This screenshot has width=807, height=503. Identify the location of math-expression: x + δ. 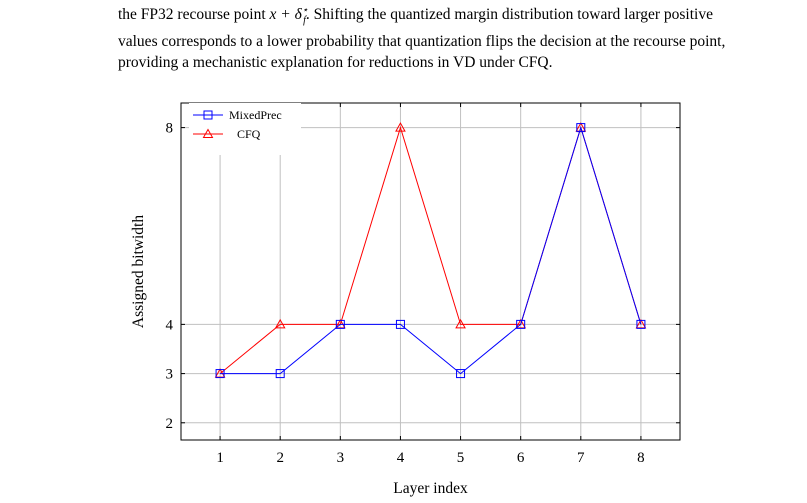
(285, 15).